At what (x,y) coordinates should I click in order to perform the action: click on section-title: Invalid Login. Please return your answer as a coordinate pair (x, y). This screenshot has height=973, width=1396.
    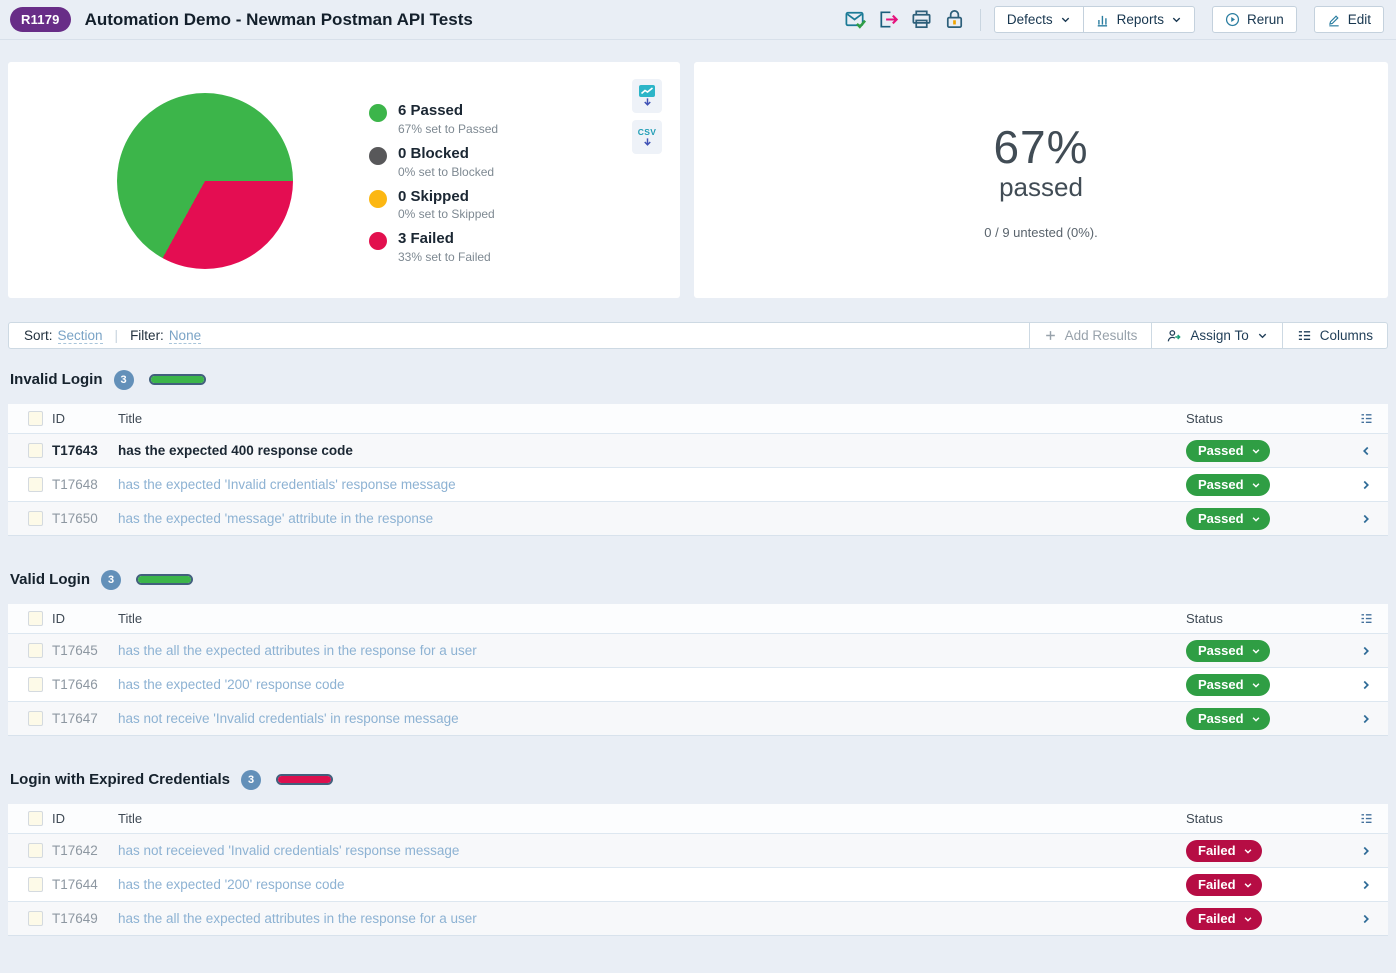
    Looking at the image, I should click on (56, 379).